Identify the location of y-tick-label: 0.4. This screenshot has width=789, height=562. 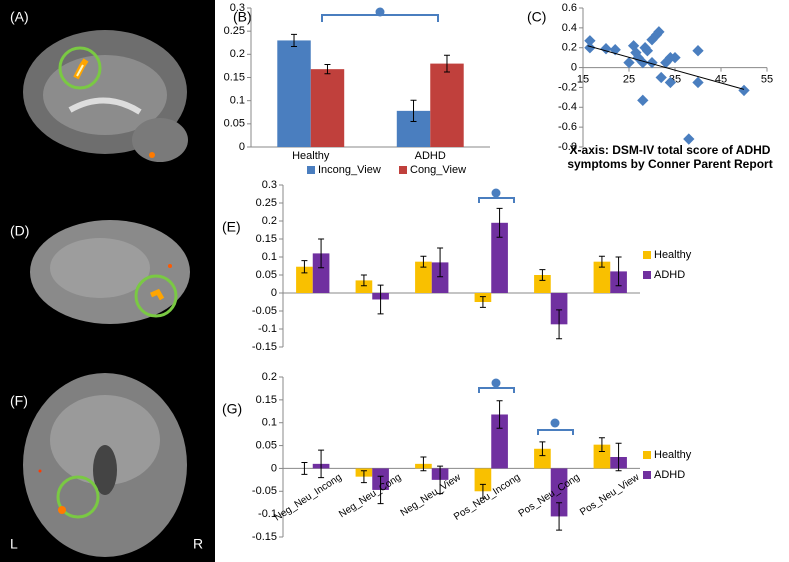
(569, 28).